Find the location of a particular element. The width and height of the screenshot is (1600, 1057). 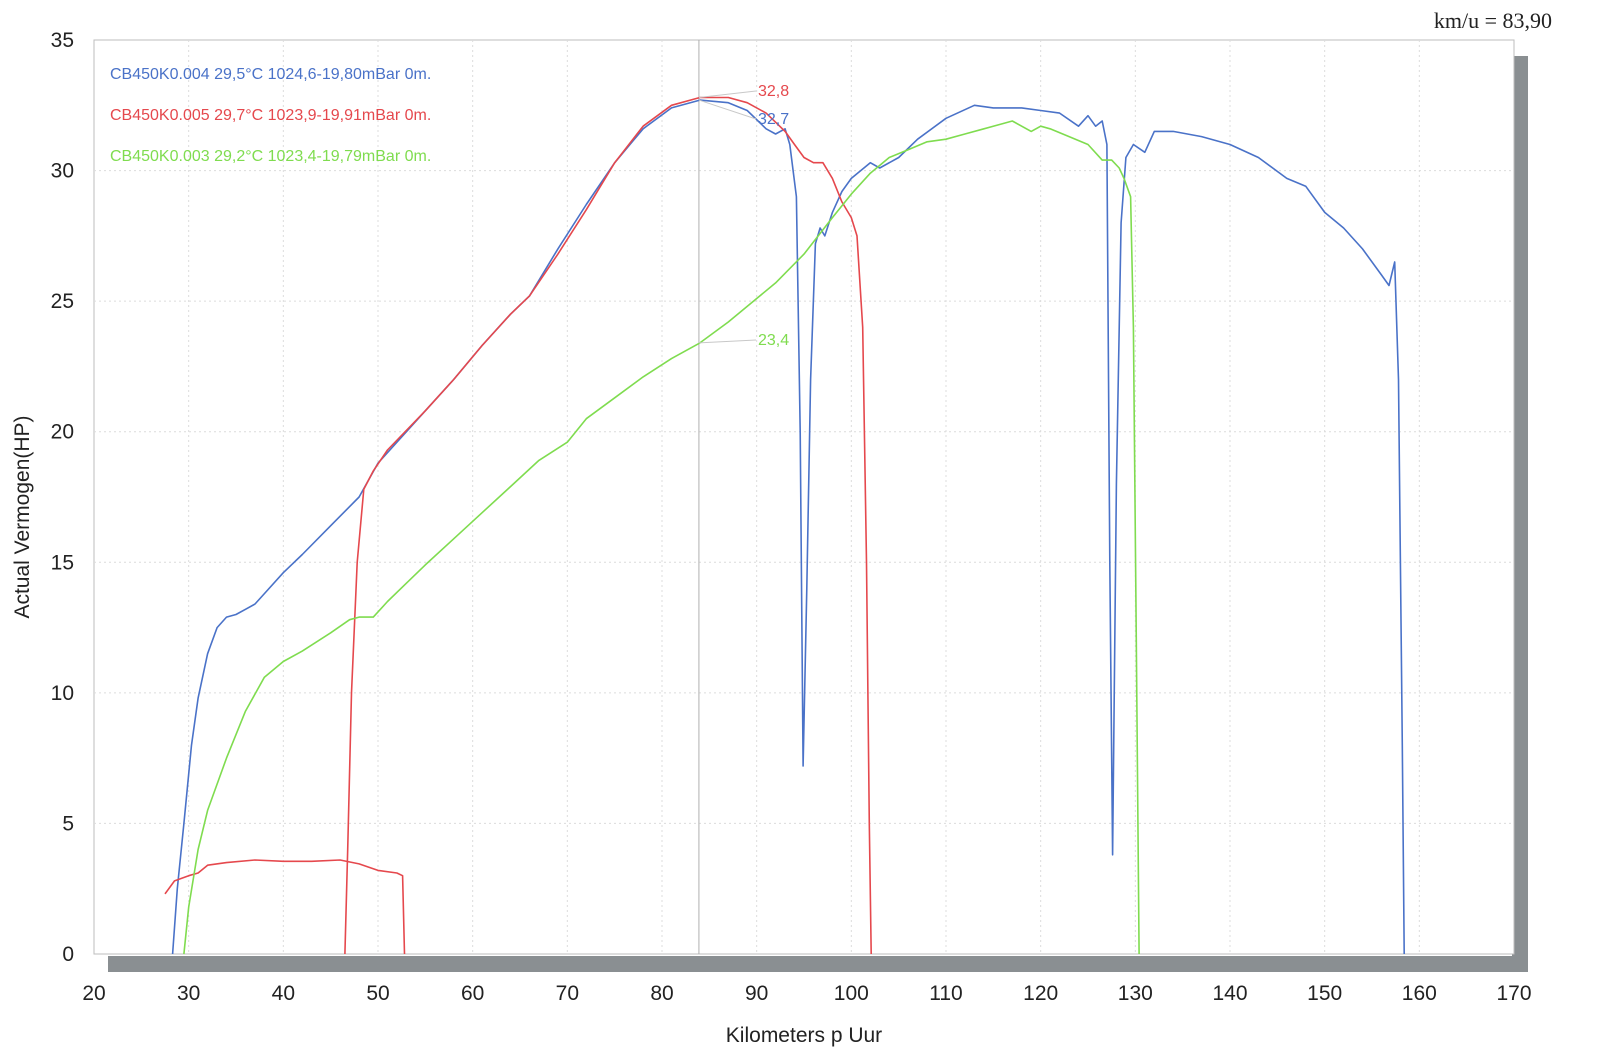

legend-entry: CB450K0.005 29,7°C 1023,9-19,91mBar 0m. is located at coordinates (270, 115).